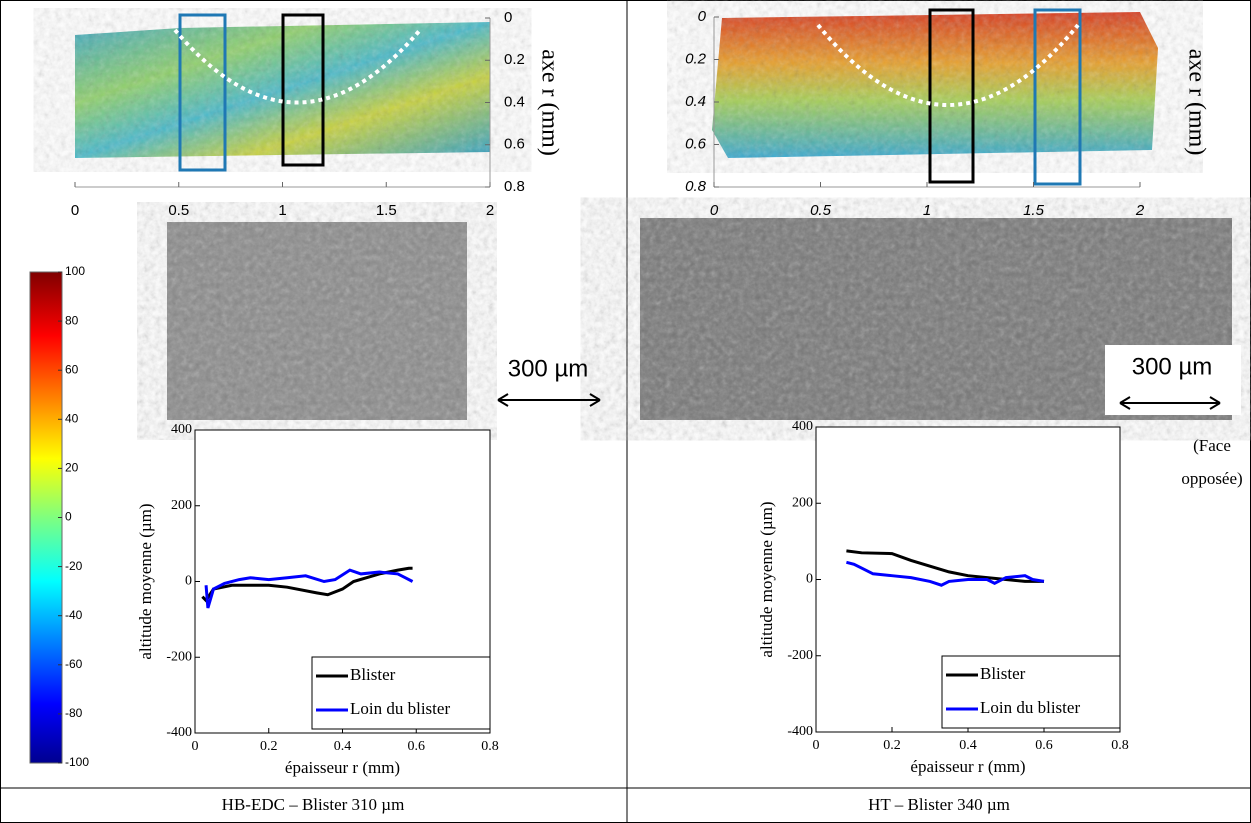 The image size is (1251, 823). I want to click on colorbar-tick-label: 60, so click(72, 369).